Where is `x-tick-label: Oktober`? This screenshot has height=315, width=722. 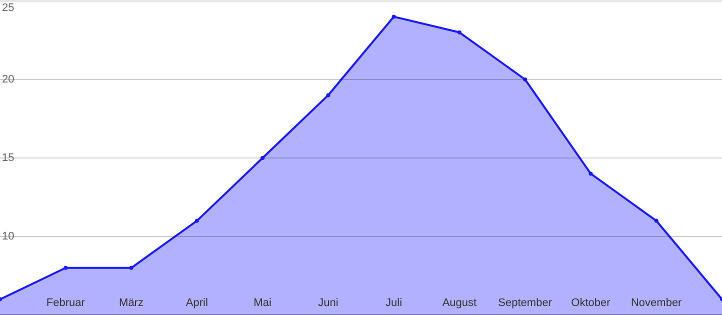 x-tick-label: Oktober is located at coordinates (591, 303).